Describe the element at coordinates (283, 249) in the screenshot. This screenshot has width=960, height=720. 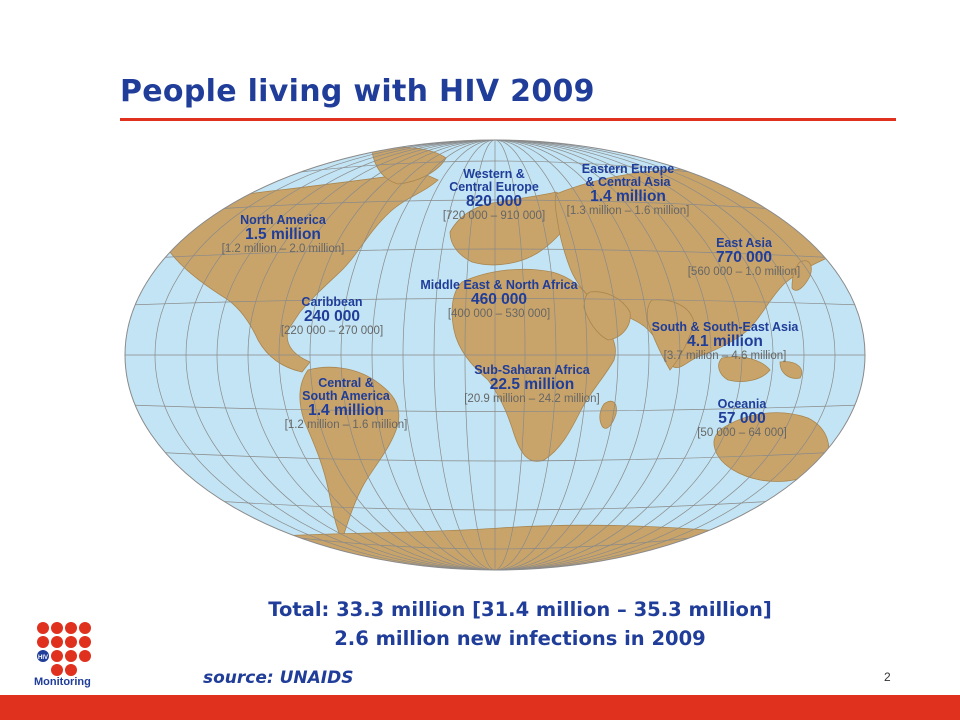
I see `region-range: [1.2 million – 2.0 million]` at that location.